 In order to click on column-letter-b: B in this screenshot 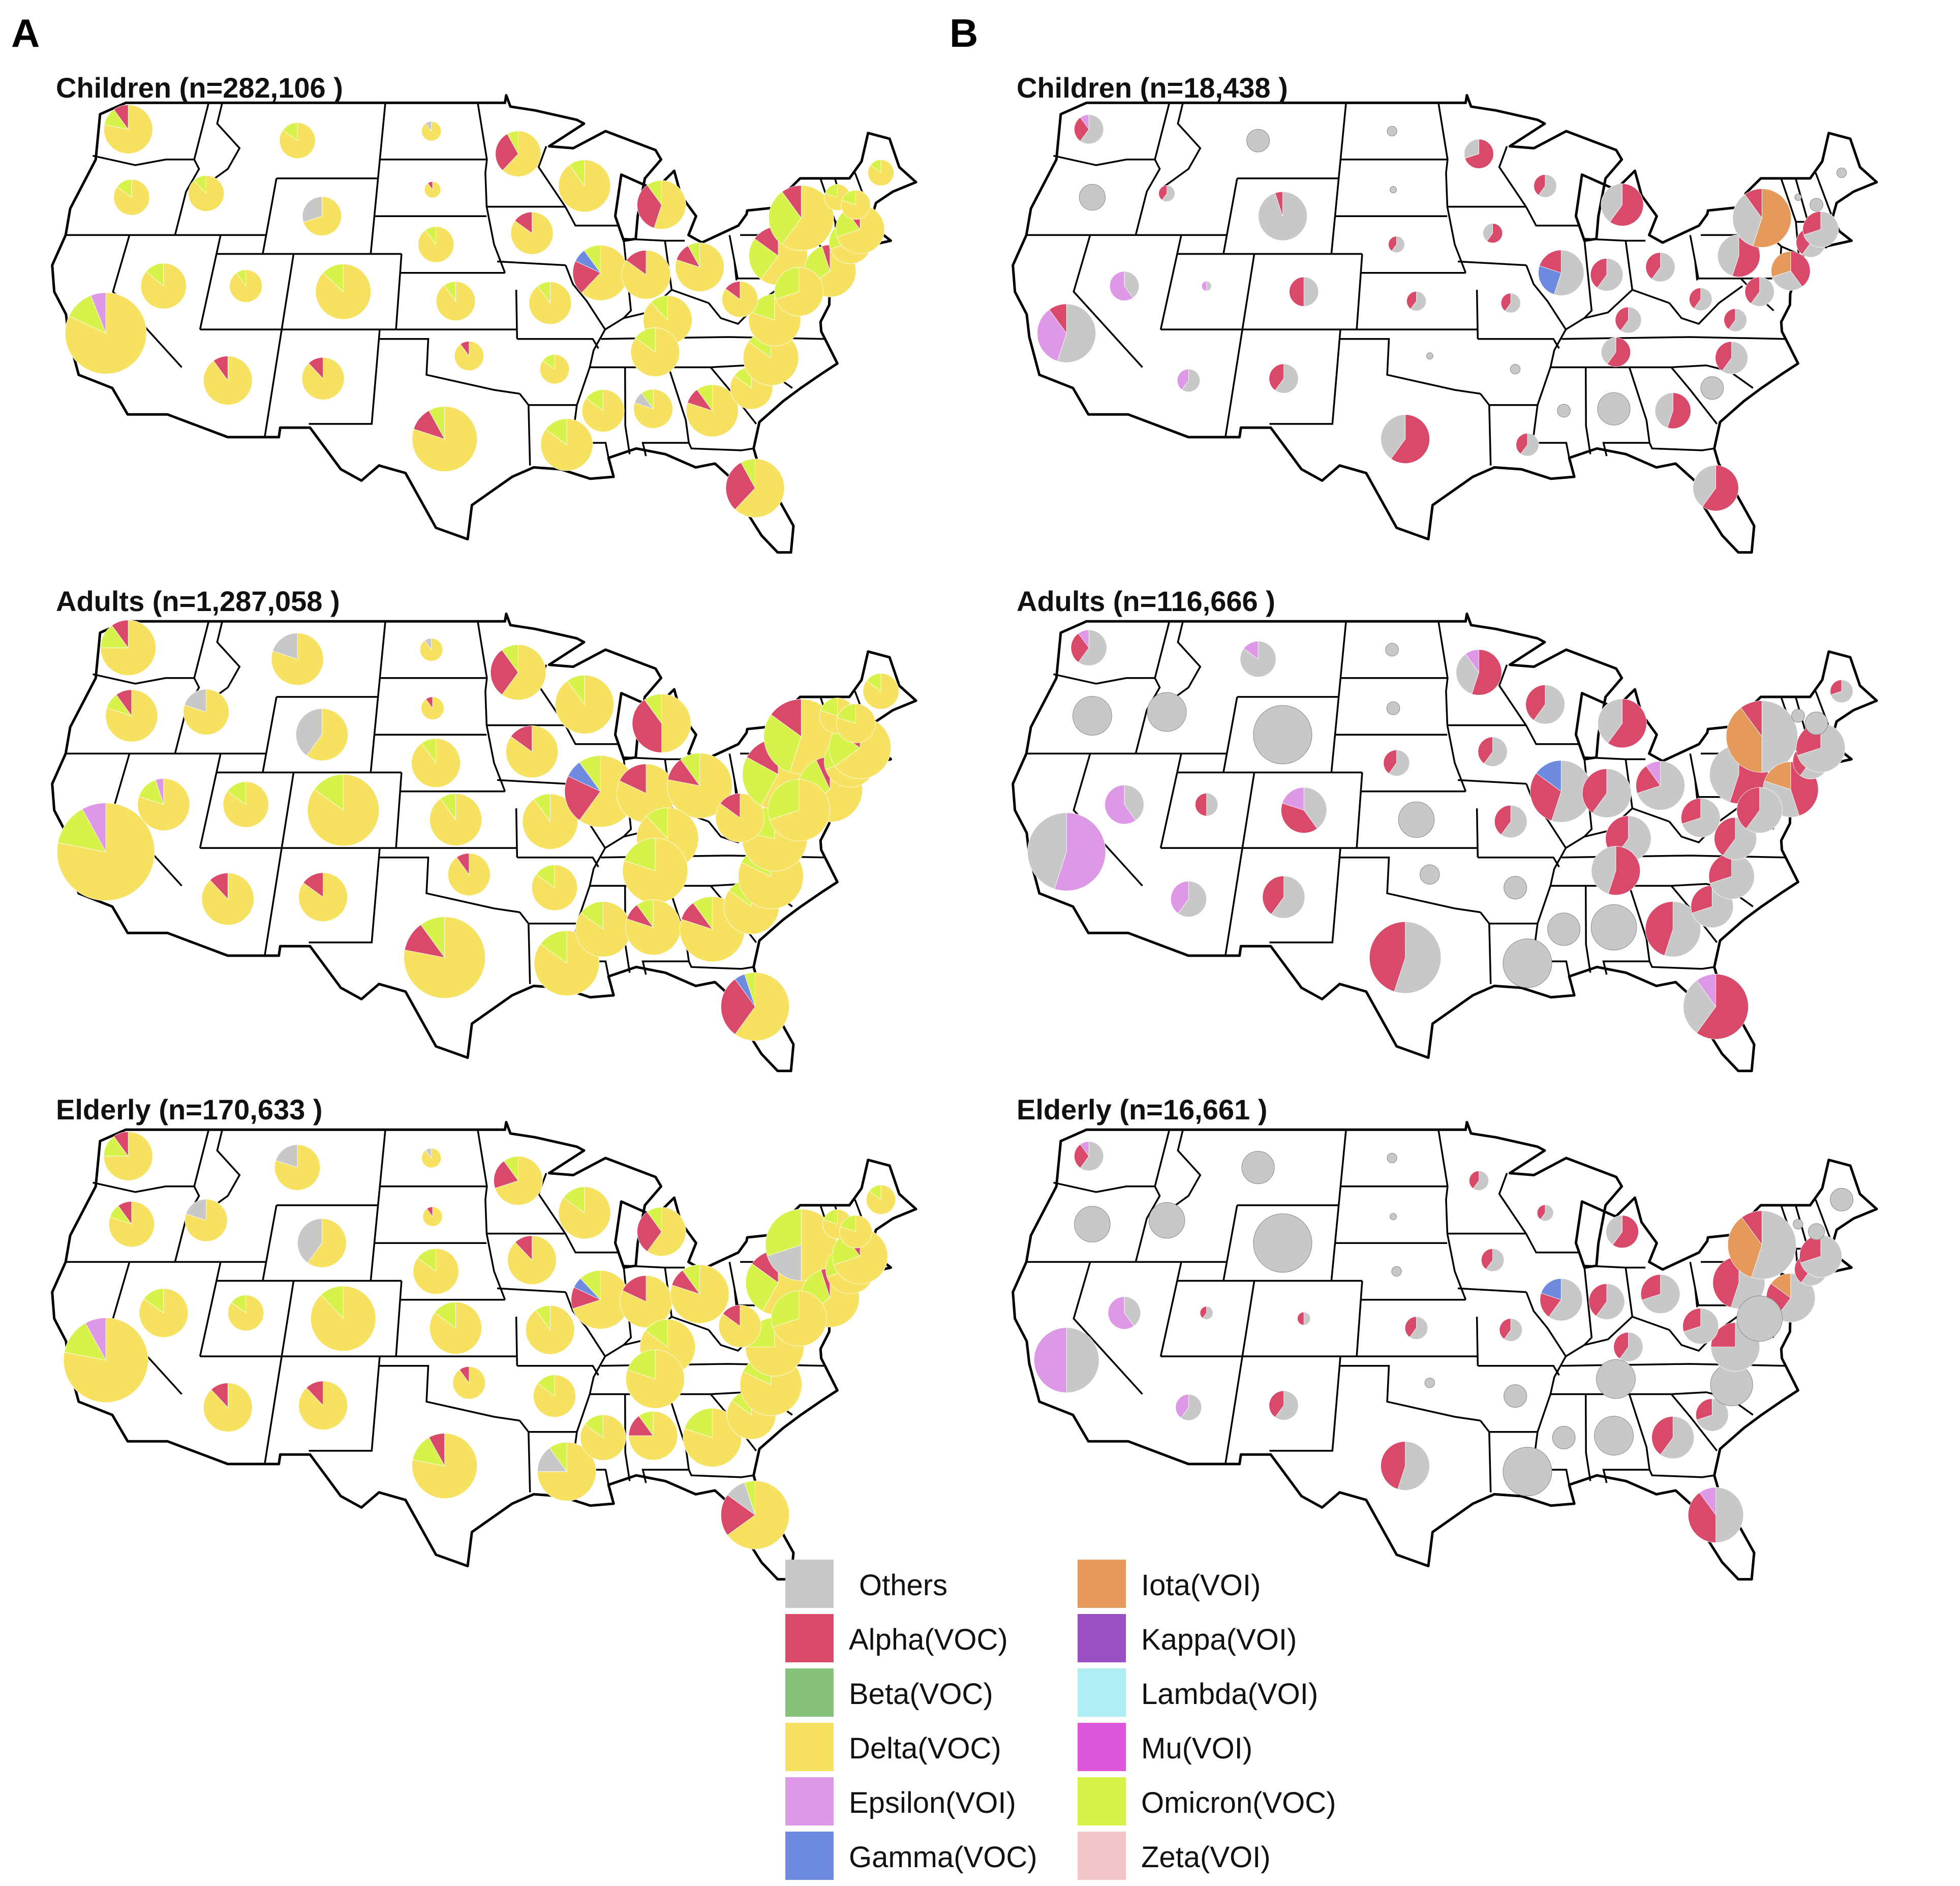, I will do `click(964, 33)`.